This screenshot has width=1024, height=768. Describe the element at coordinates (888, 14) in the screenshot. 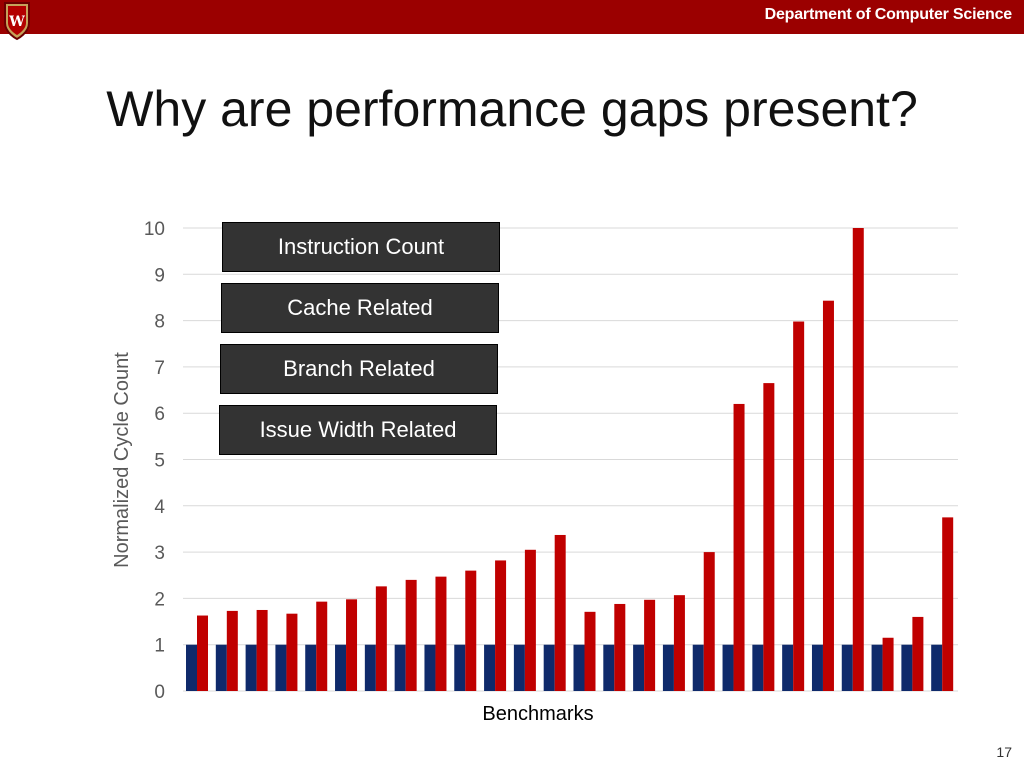

I see `department-name: Department of Computer Science` at that location.